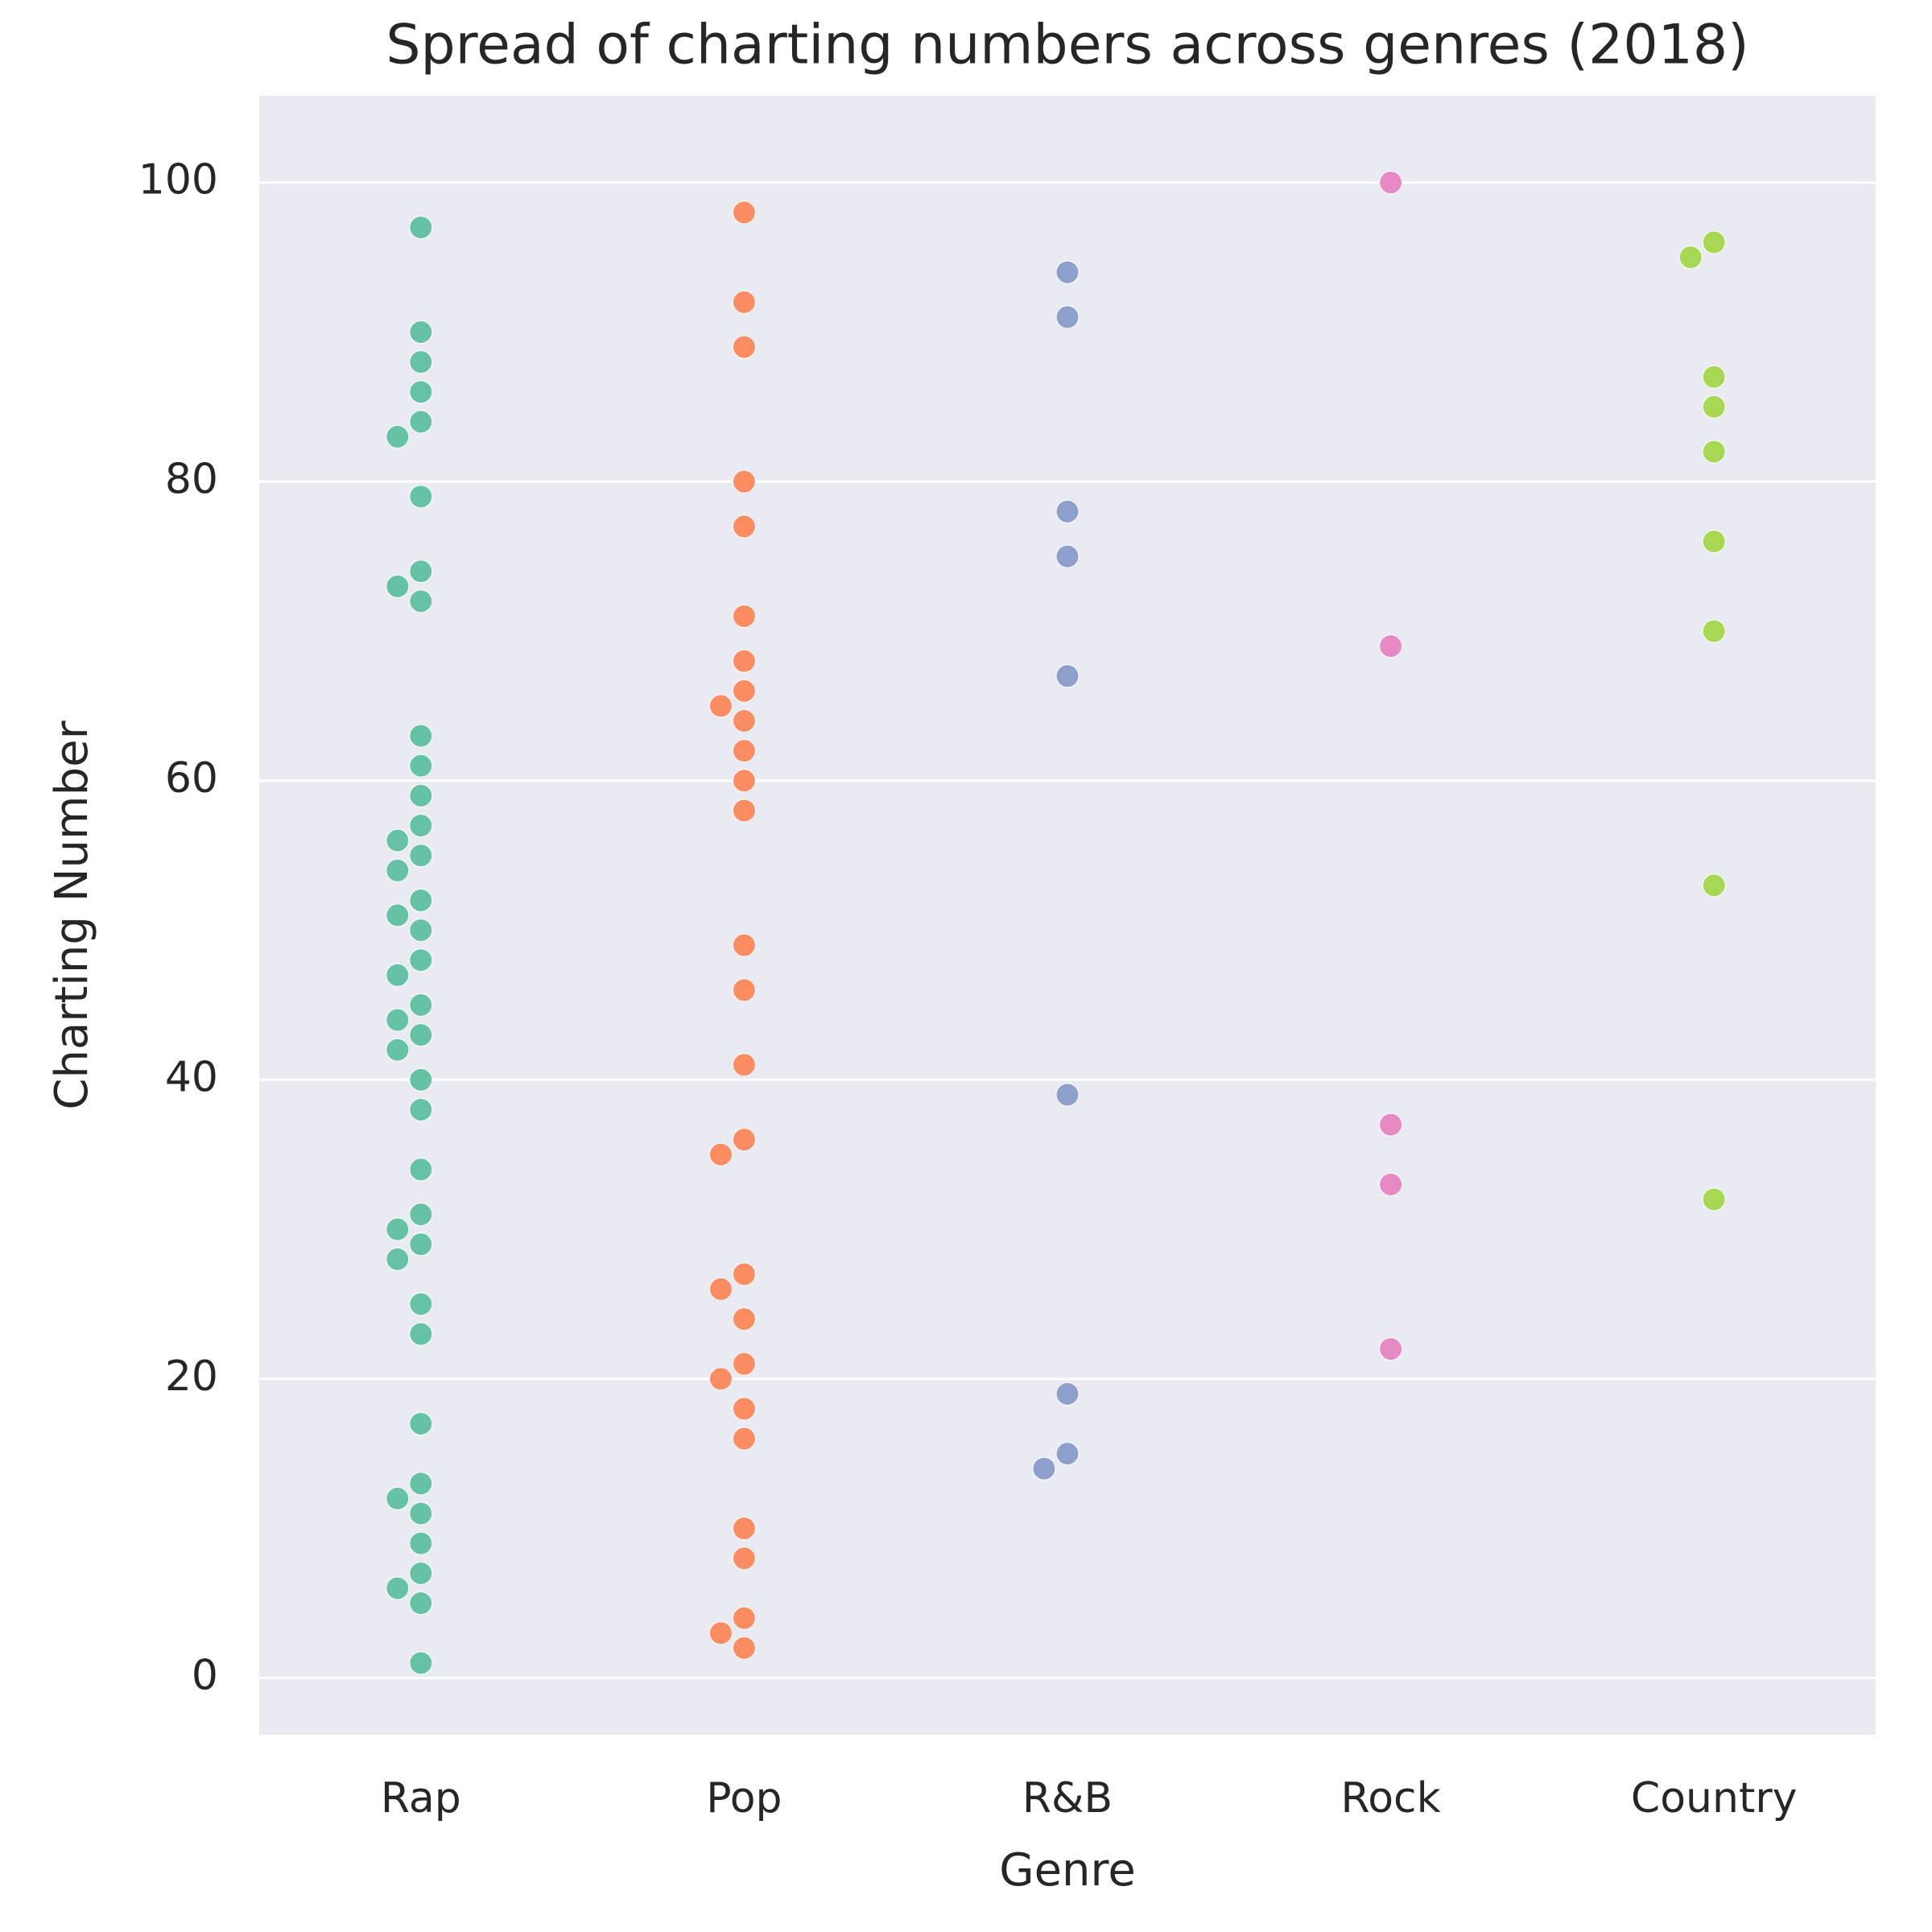 This screenshot has height=1932, width=1932. What do you see at coordinates (191, 1376) in the screenshot?
I see `y-tick-label: 20` at bounding box center [191, 1376].